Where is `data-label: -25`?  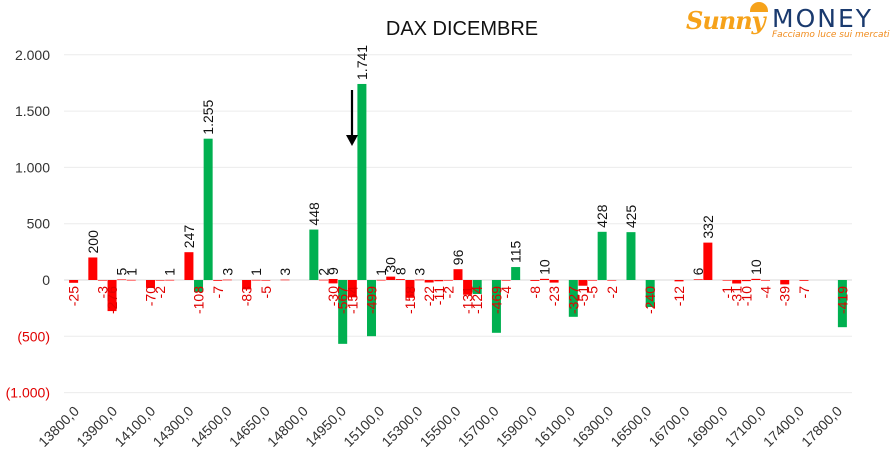
data-label: -25 is located at coordinates (74, 296).